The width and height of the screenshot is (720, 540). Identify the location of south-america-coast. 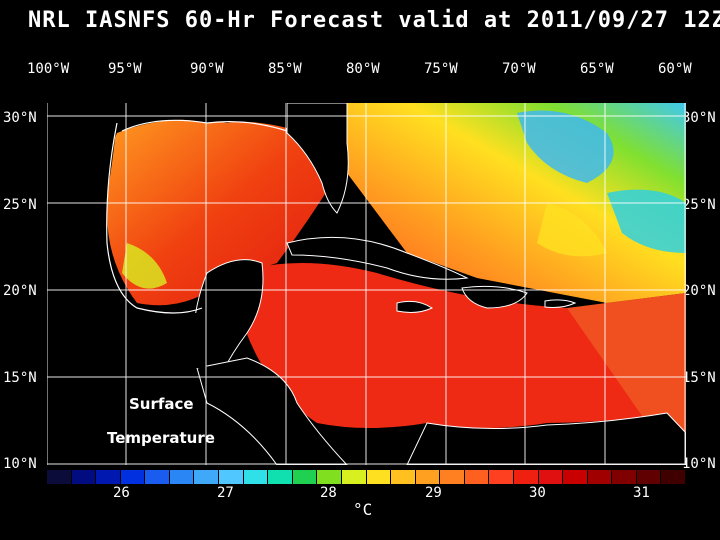
(546, 438).